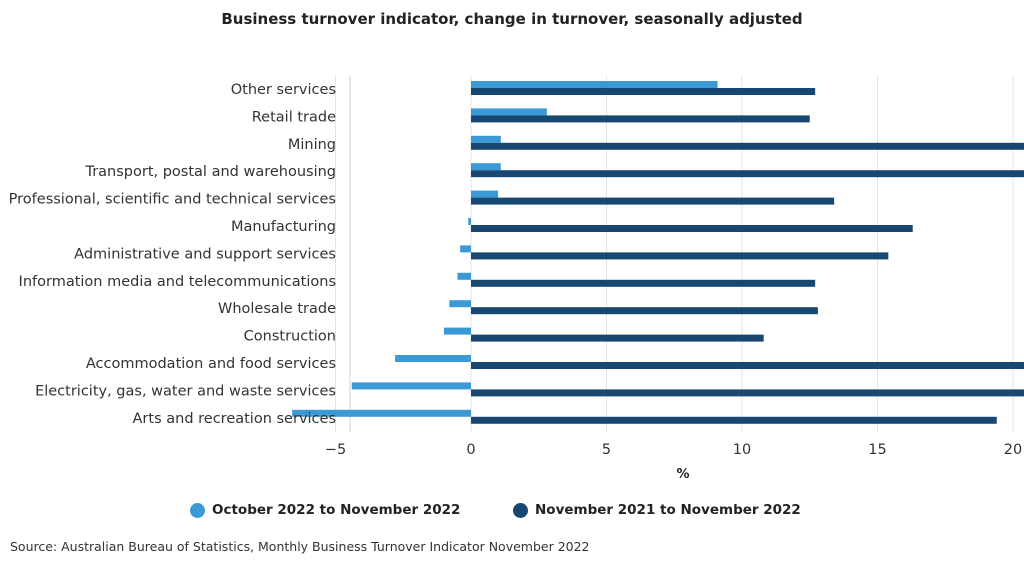 This screenshot has width=1024, height=569. I want to click on category-label: Transport, postal and warehousing, so click(210, 172).